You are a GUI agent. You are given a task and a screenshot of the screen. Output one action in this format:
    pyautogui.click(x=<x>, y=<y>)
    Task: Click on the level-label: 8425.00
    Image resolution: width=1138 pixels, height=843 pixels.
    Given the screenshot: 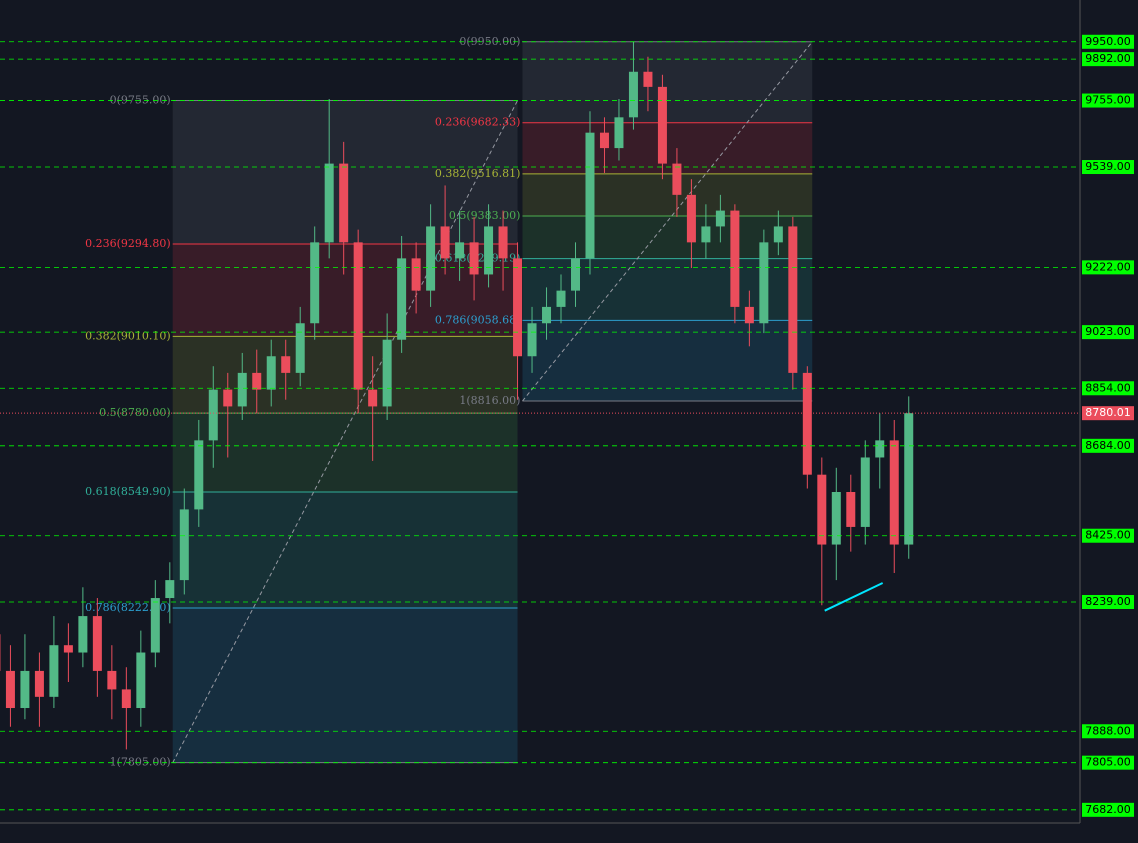 What is the action you would take?
    pyautogui.click(x=1108, y=535)
    